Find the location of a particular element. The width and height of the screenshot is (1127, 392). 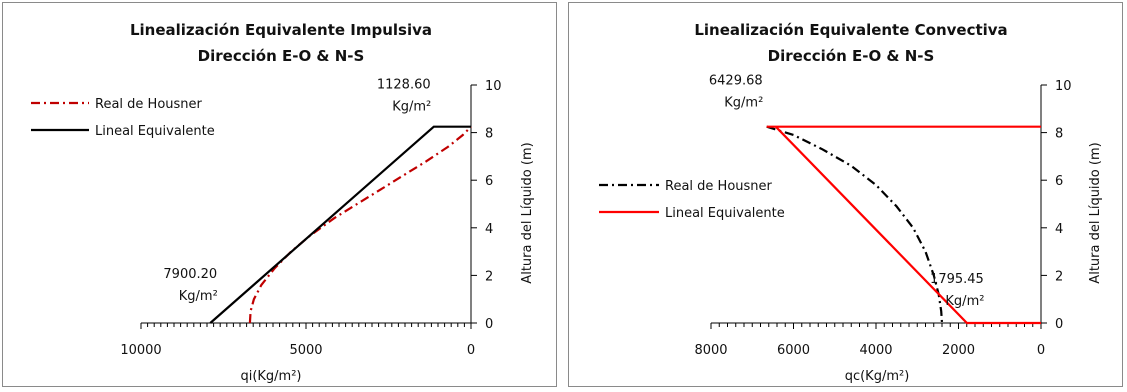

x-tick-label: 2000 is located at coordinates (958, 350).